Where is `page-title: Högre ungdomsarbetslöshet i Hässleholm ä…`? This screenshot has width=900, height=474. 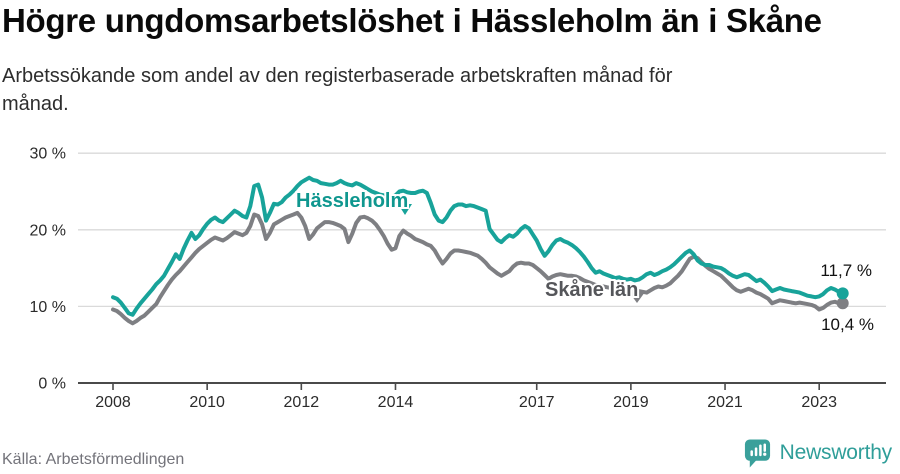
page-title: Högre ungdomsarbetslöshet i Hässleholm ä… is located at coordinates (412, 20).